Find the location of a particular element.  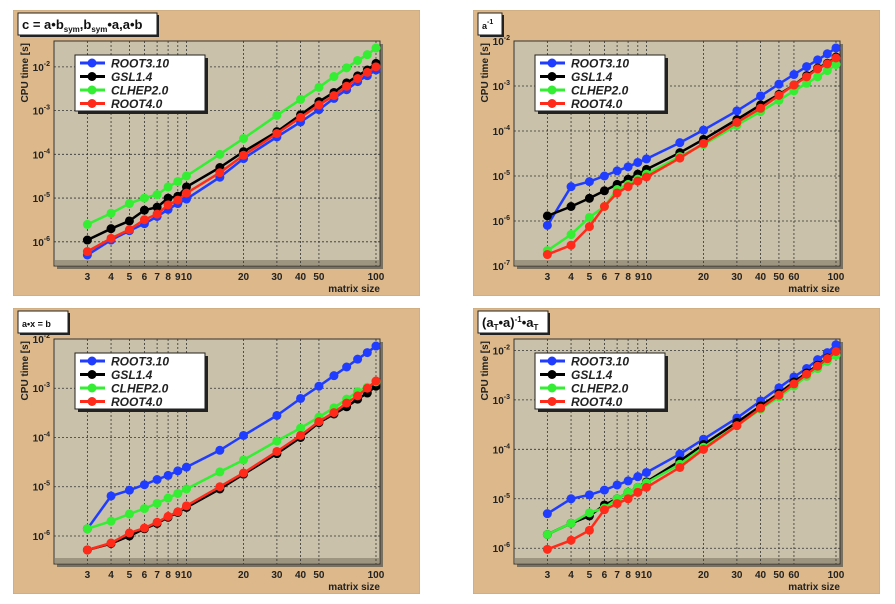

y-tick-label: 10⁻⁵ is located at coordinates (41, 198).